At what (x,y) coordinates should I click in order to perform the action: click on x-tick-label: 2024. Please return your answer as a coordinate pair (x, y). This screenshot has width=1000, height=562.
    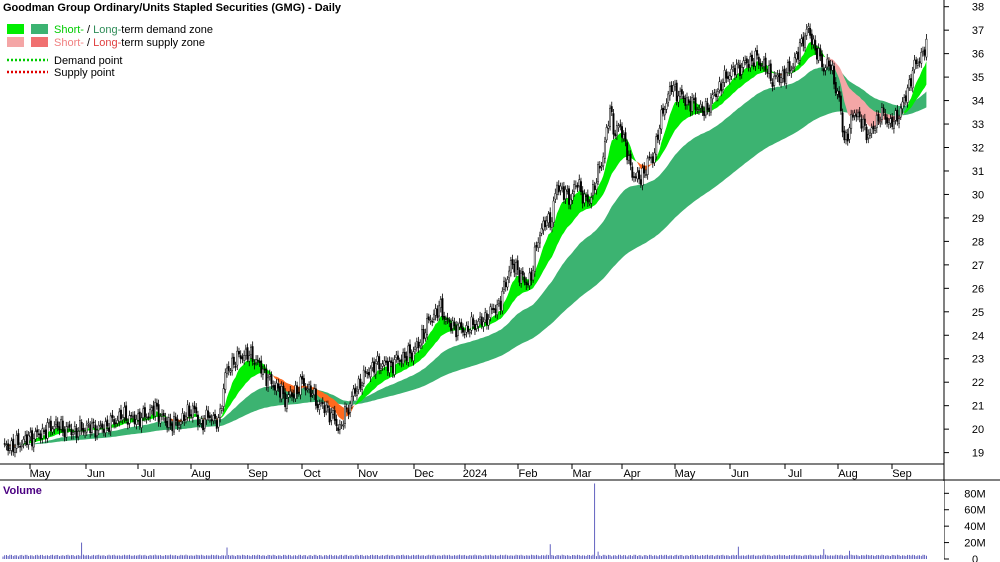
    Looking at the image, I should click on (475, 474).